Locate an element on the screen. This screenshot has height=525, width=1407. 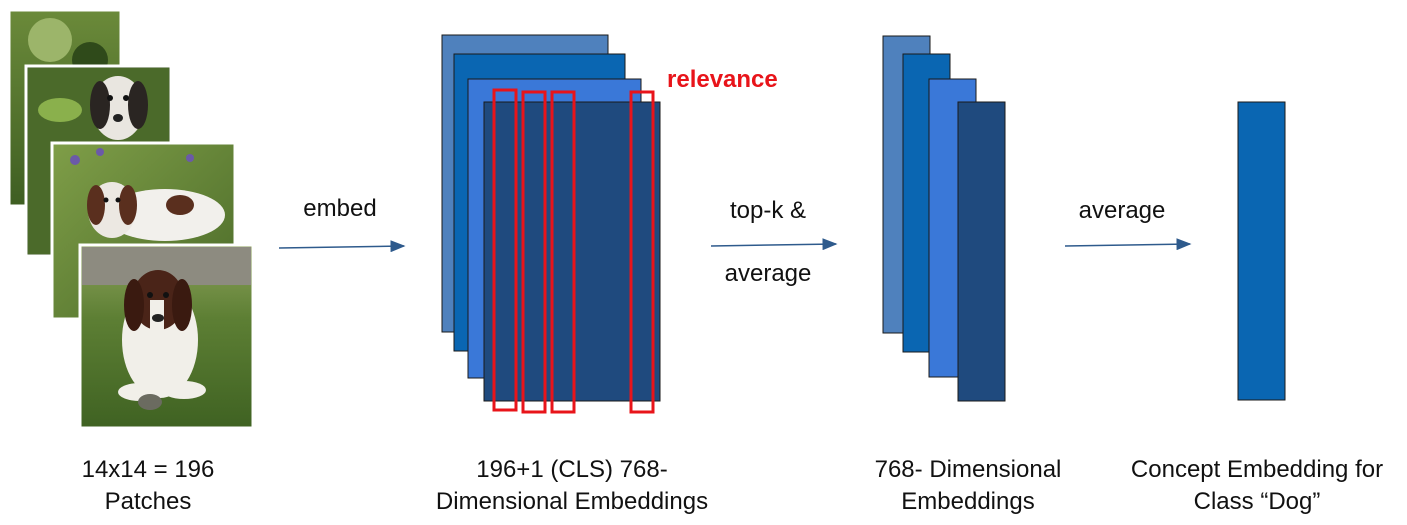
embeddings-caption-line1: 196+1 (CLS) 768- is located at coordinates (572, 469).